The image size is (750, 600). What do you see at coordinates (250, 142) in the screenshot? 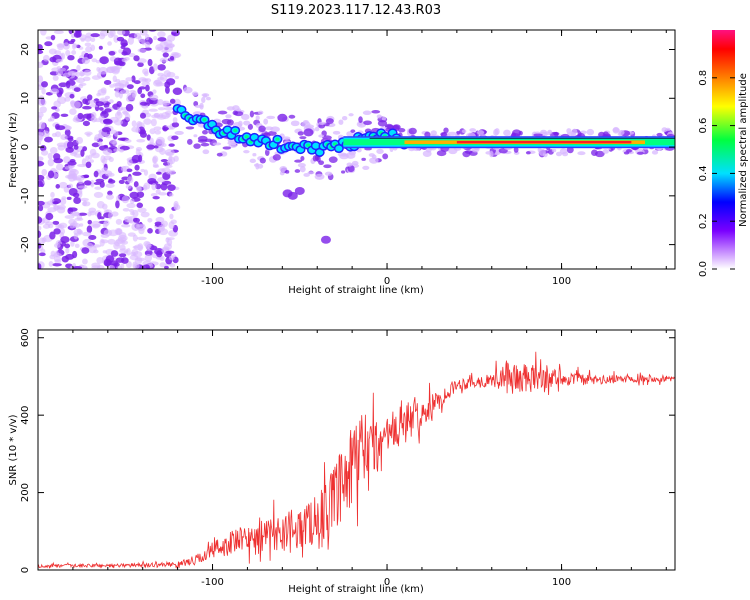
I see `ridge-blob-peak` at bounding box center [250, 142].